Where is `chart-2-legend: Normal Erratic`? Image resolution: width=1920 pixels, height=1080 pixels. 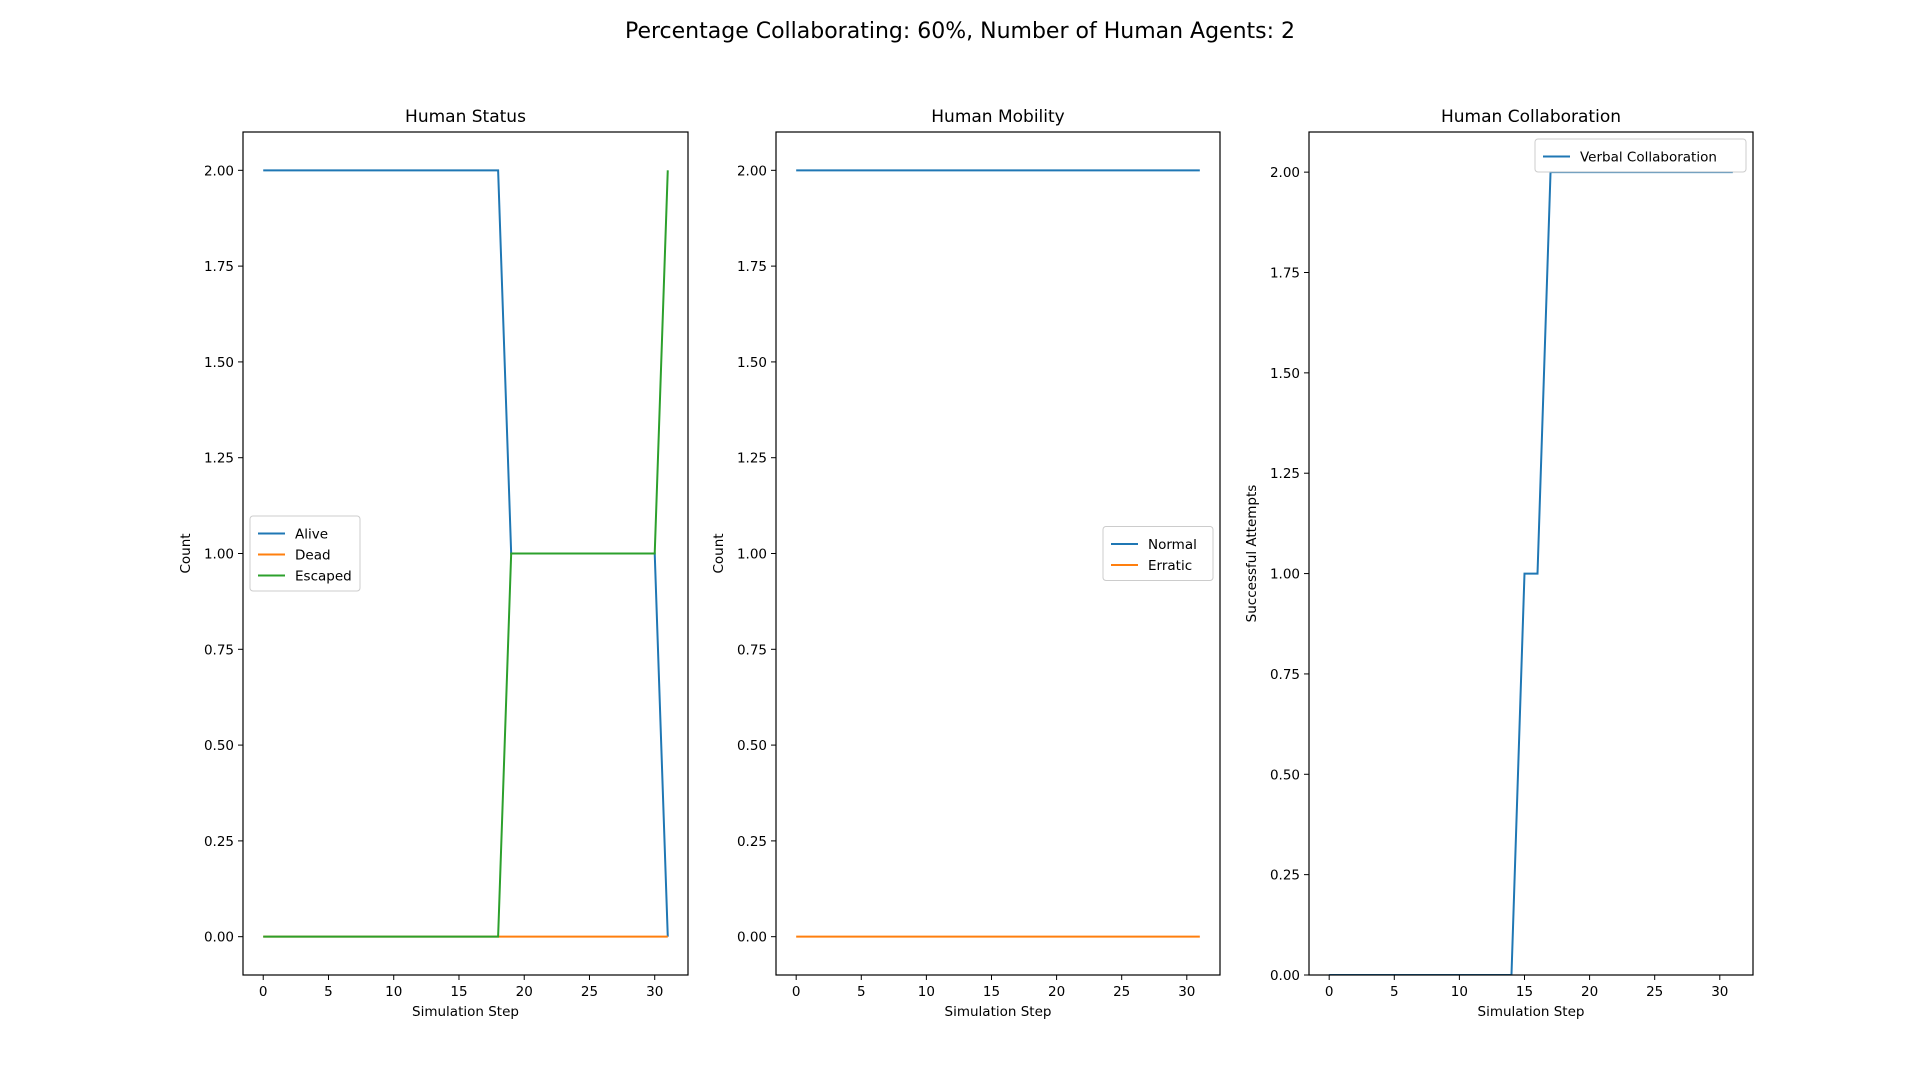 chart-2-legend: Normal Erratic is located at coordinates (1158, 553).